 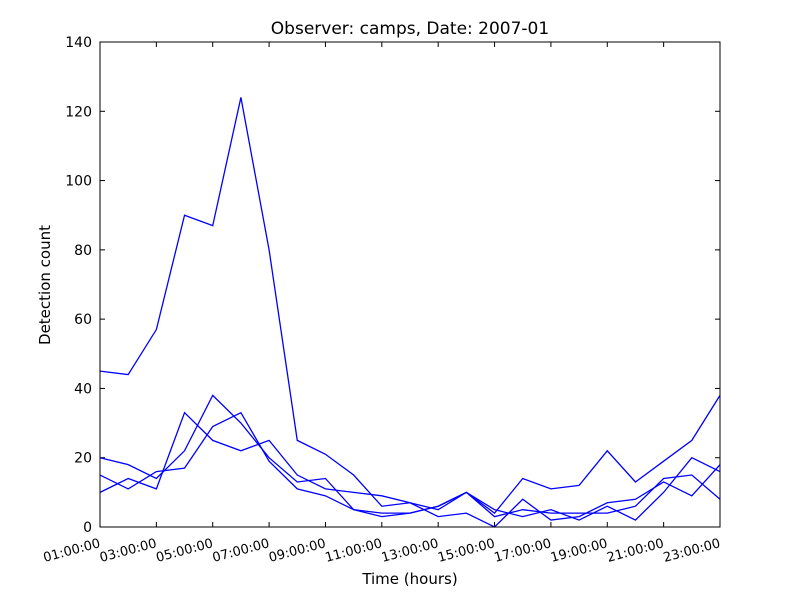 I want to click on y-tick-label: 60, so click(x=83, y=320).